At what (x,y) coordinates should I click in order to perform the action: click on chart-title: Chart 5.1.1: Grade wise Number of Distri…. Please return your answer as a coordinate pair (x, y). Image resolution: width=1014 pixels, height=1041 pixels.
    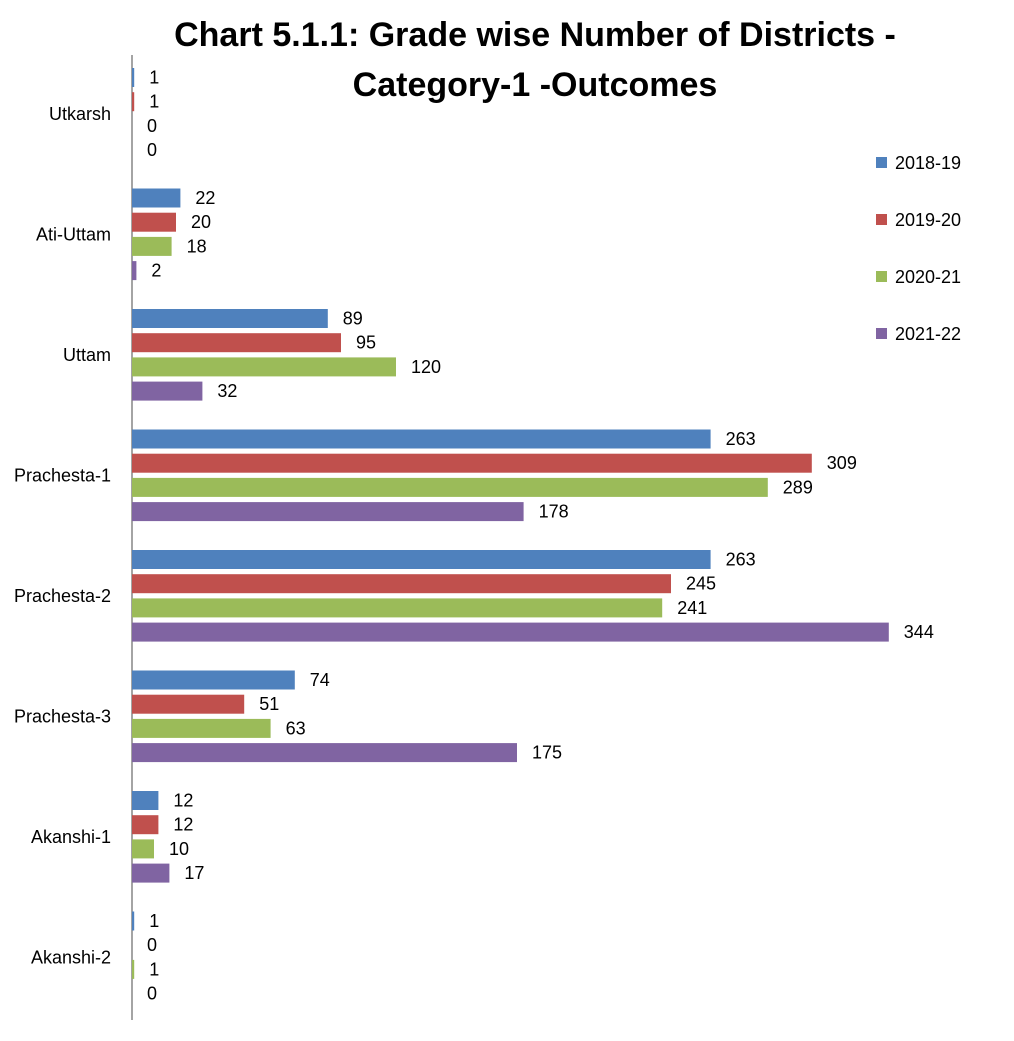
    Looking at the image, I should click on (535, 60).